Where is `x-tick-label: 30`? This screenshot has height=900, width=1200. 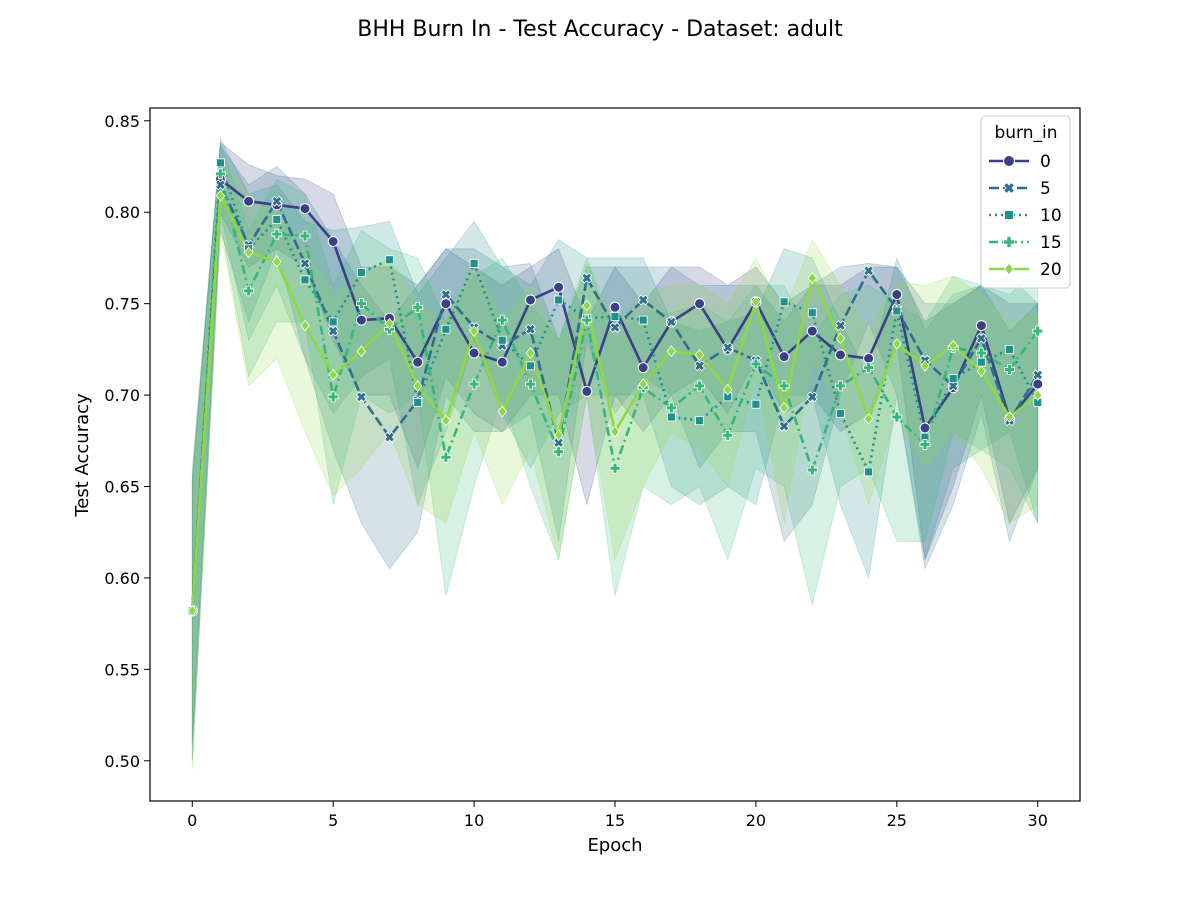
x-tick-label: 30 is located at coordinates (1038, 820).